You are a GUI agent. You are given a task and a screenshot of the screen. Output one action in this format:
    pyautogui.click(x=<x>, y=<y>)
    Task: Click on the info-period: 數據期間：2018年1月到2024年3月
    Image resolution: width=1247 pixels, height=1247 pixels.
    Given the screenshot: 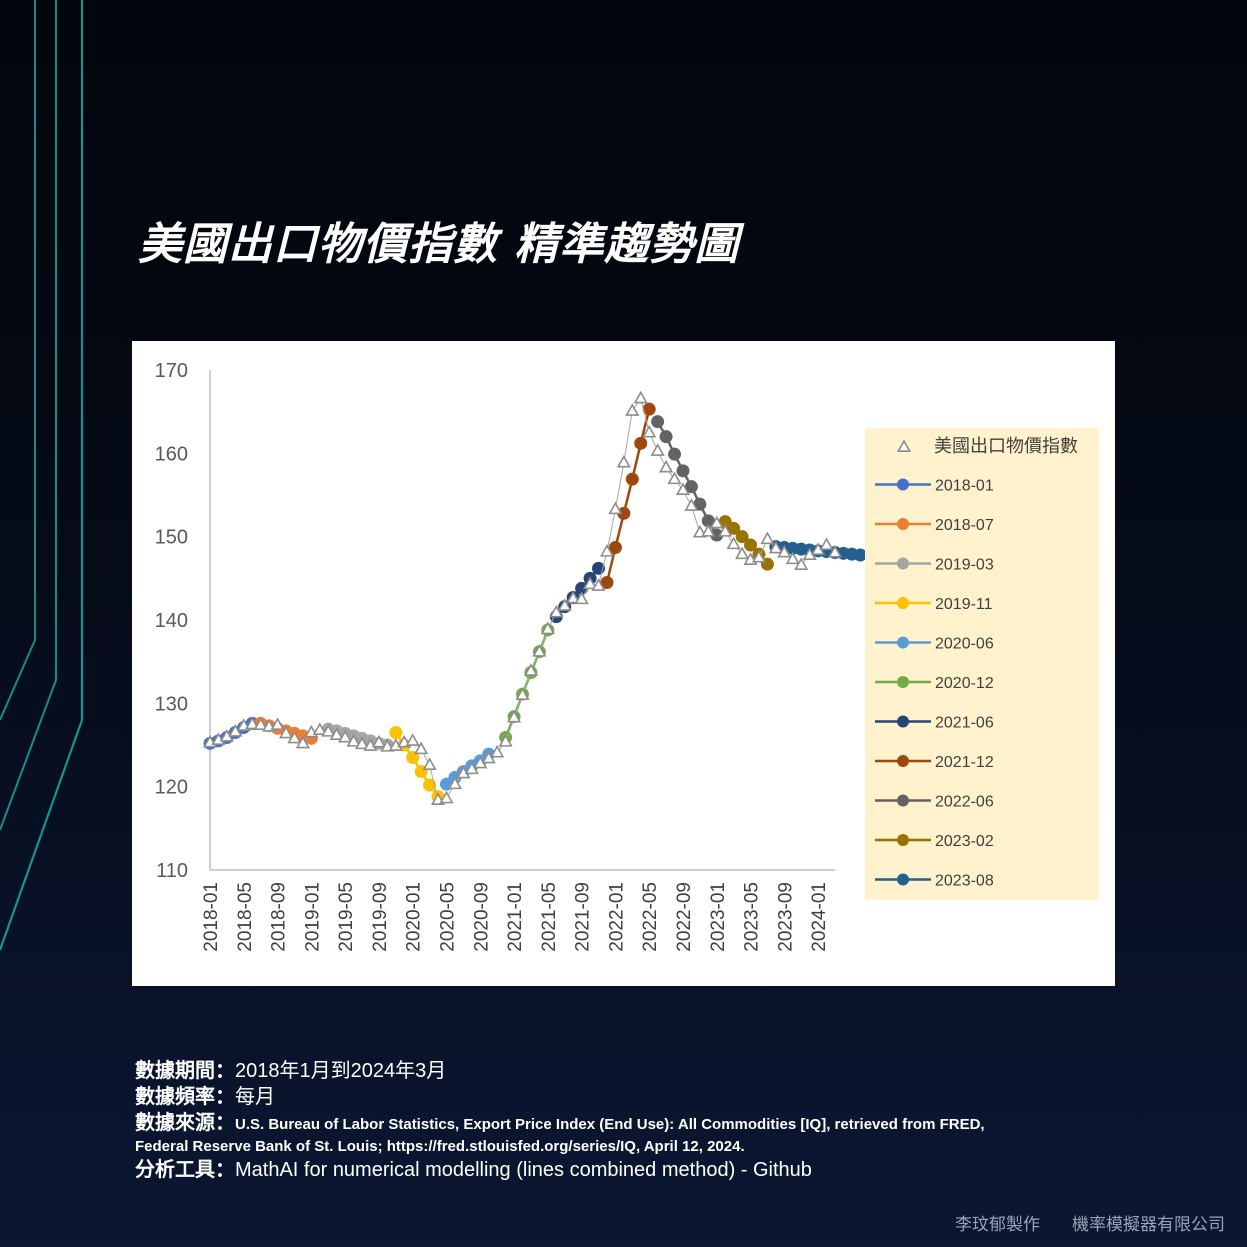 What is the action you would take?
    pyautogui.click(x=635, y=1071)
    